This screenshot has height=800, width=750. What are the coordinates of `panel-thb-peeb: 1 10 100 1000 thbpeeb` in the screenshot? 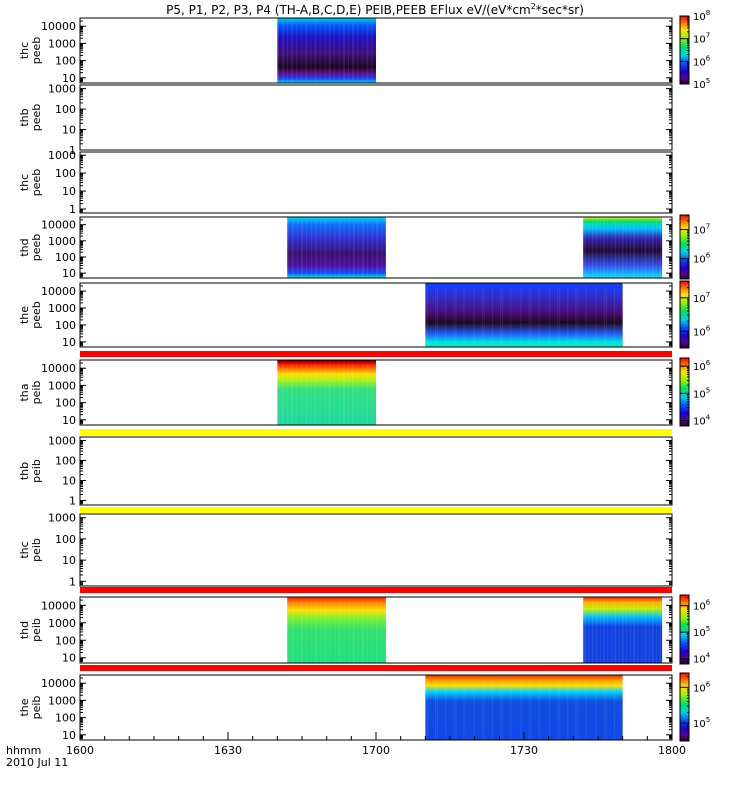 It's located at (345, 120).